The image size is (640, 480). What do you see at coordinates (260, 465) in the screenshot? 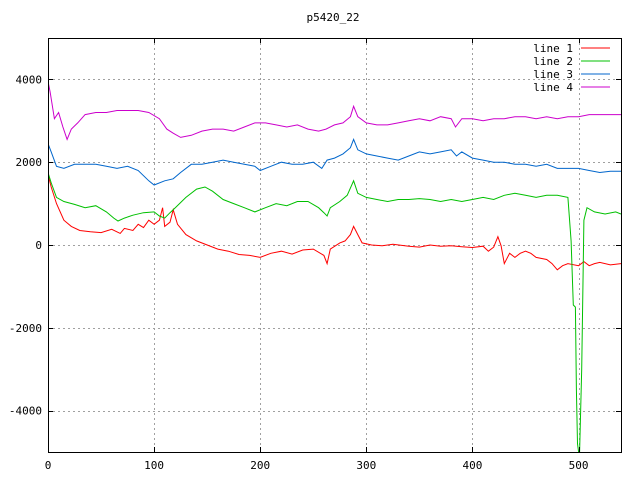
I see `x-tick-label: 200` at bounding box center [260, 465].